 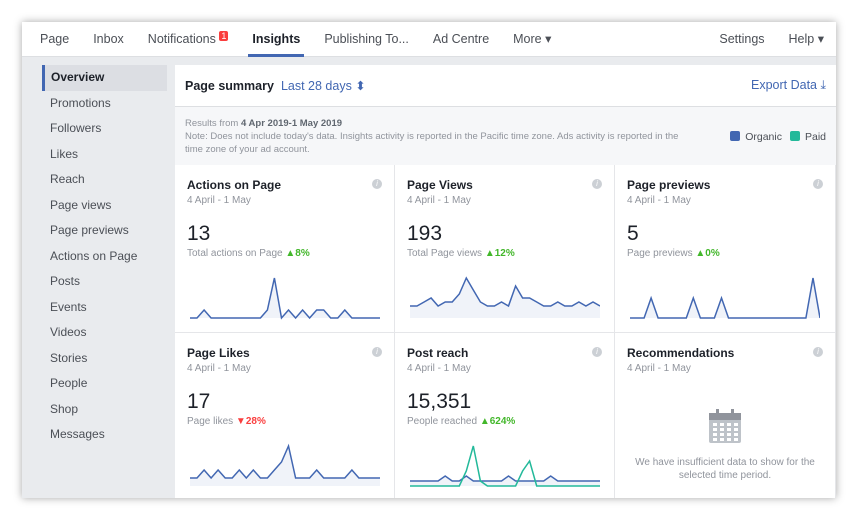 What do you see at coordinates (297, 253) in the screenshot?
I see `change-indicator: ▲8%` at bounding box center [297, 253].